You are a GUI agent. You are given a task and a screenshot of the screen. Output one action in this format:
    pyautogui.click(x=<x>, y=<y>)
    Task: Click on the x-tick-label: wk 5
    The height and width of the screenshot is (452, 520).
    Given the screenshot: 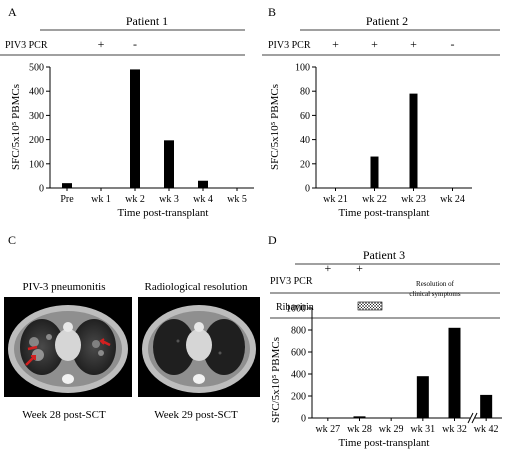 What is the action you would take?
    pyautogui.click(x=237, y=199)
    